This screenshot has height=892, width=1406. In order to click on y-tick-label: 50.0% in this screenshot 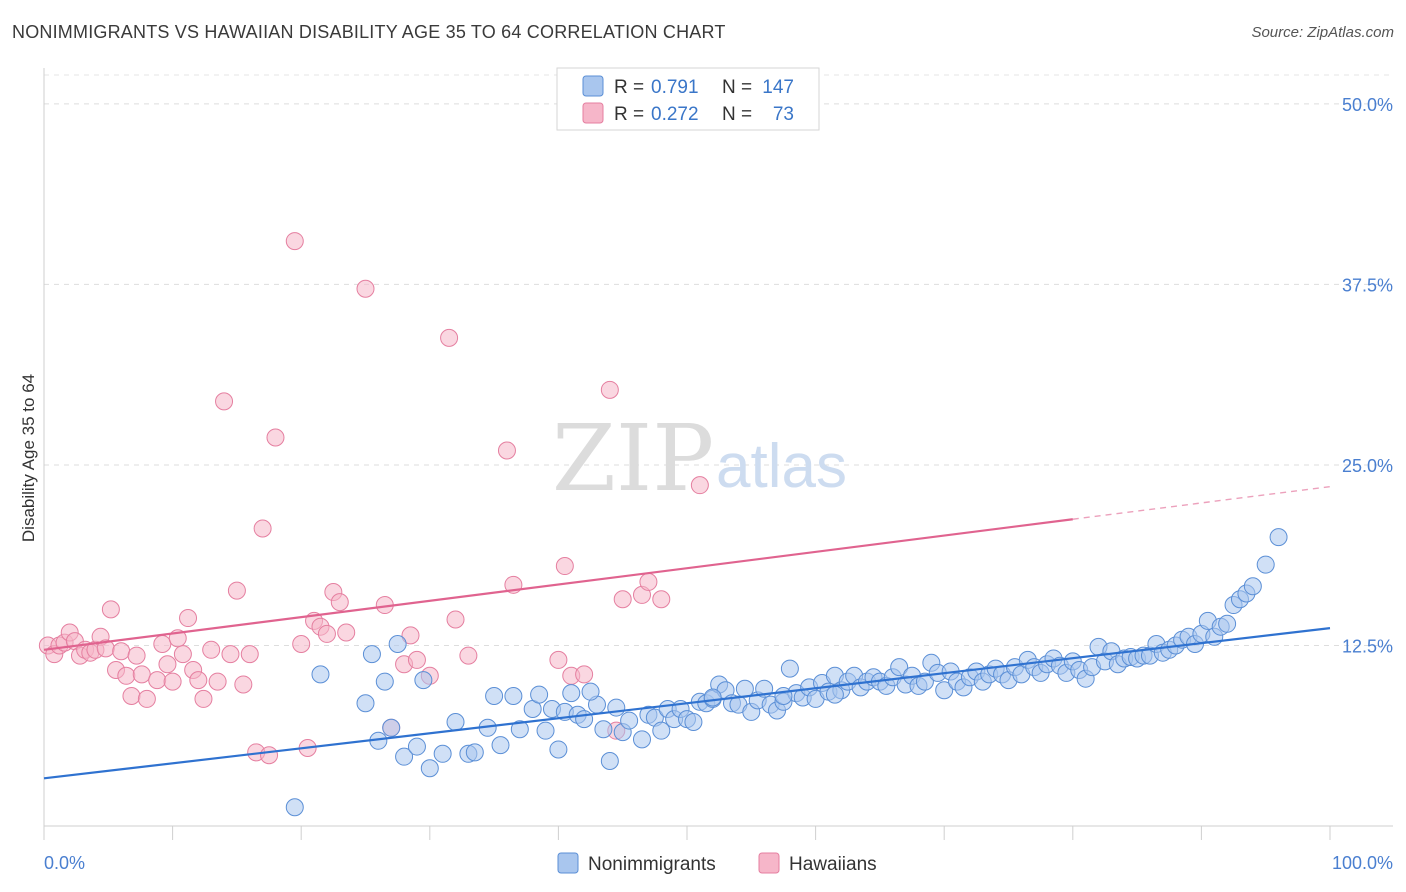, I will do `click(1367, 105)`.